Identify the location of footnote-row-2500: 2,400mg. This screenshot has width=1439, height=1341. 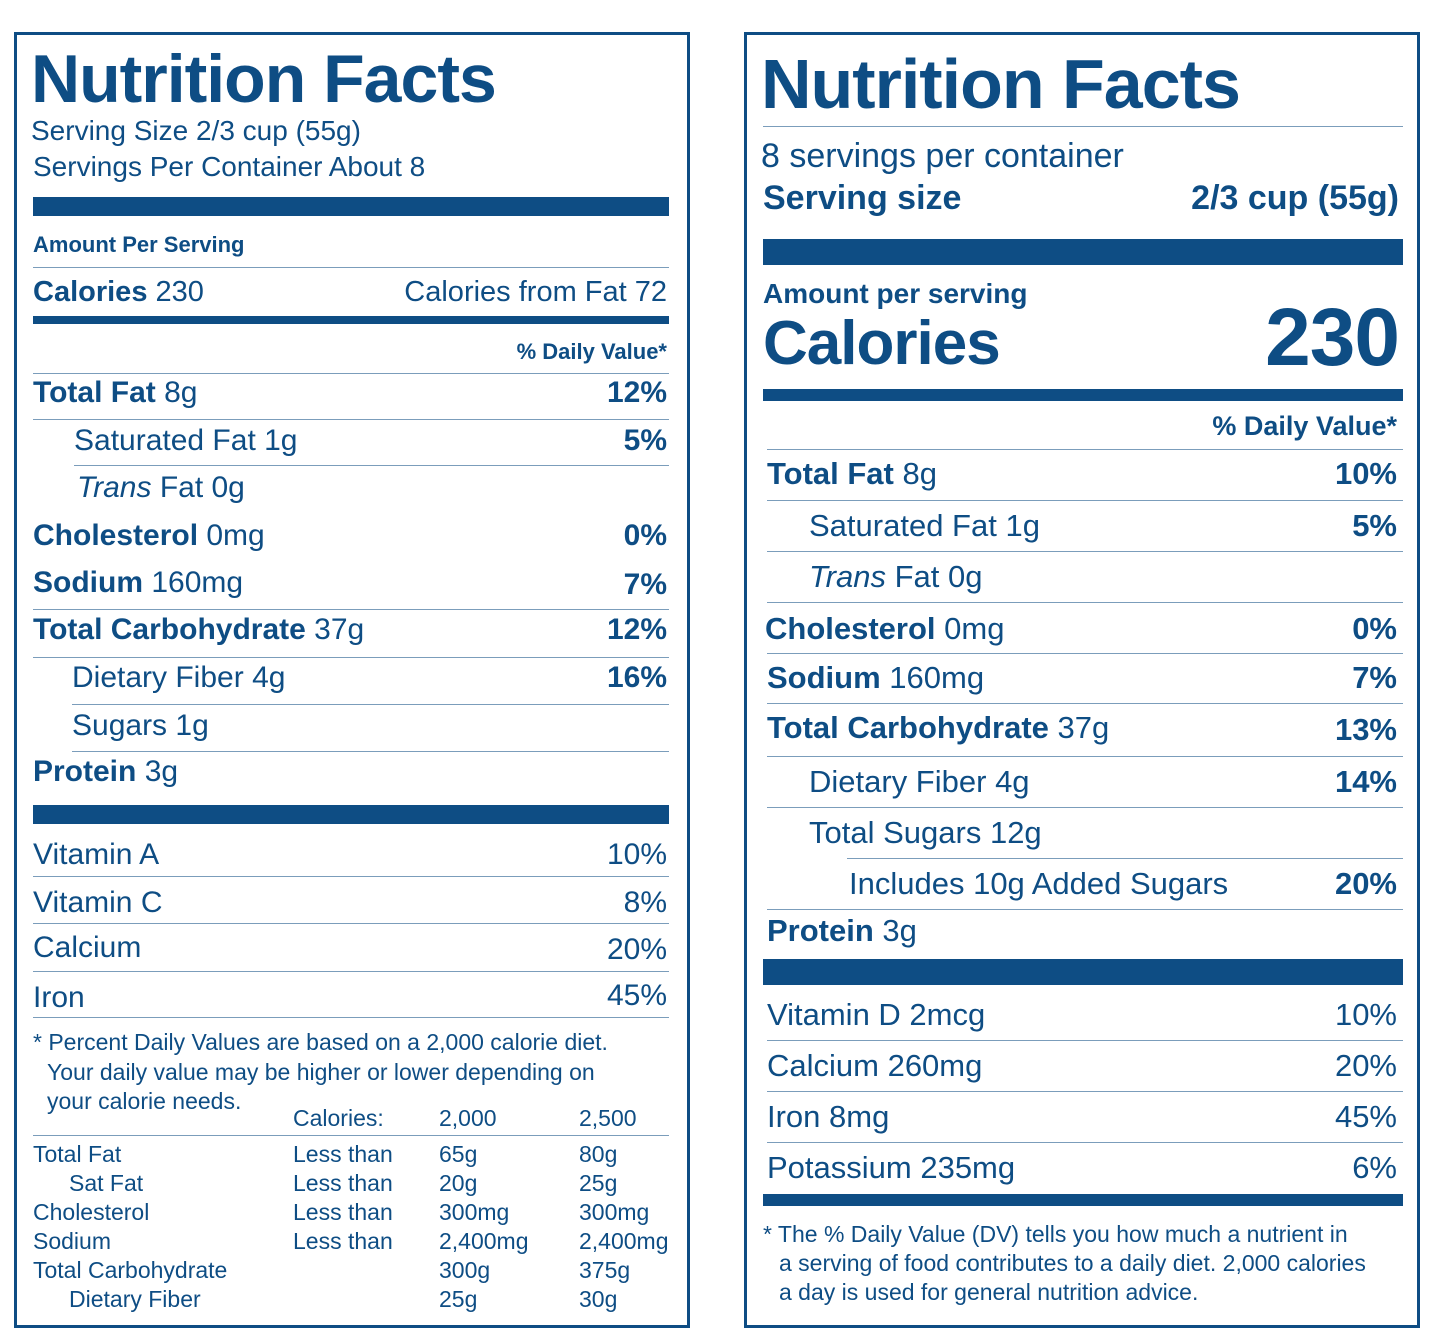
(624, 1241).